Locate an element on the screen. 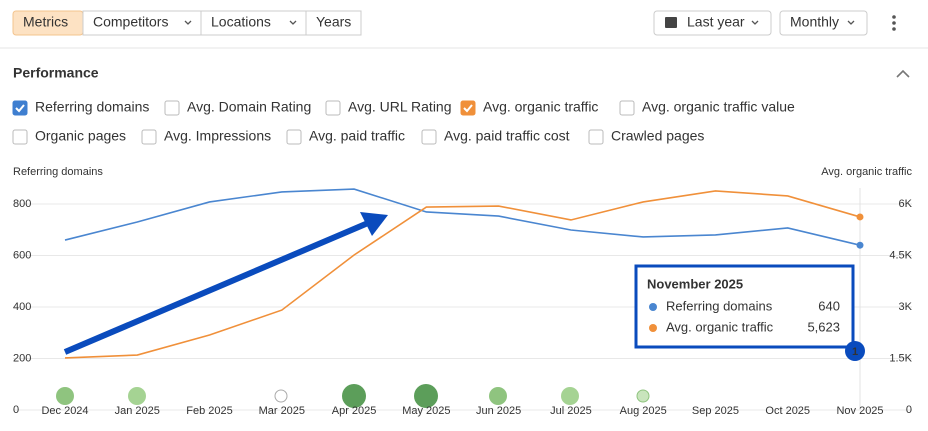  tab-label: Years is located at coordinates (333, 22).